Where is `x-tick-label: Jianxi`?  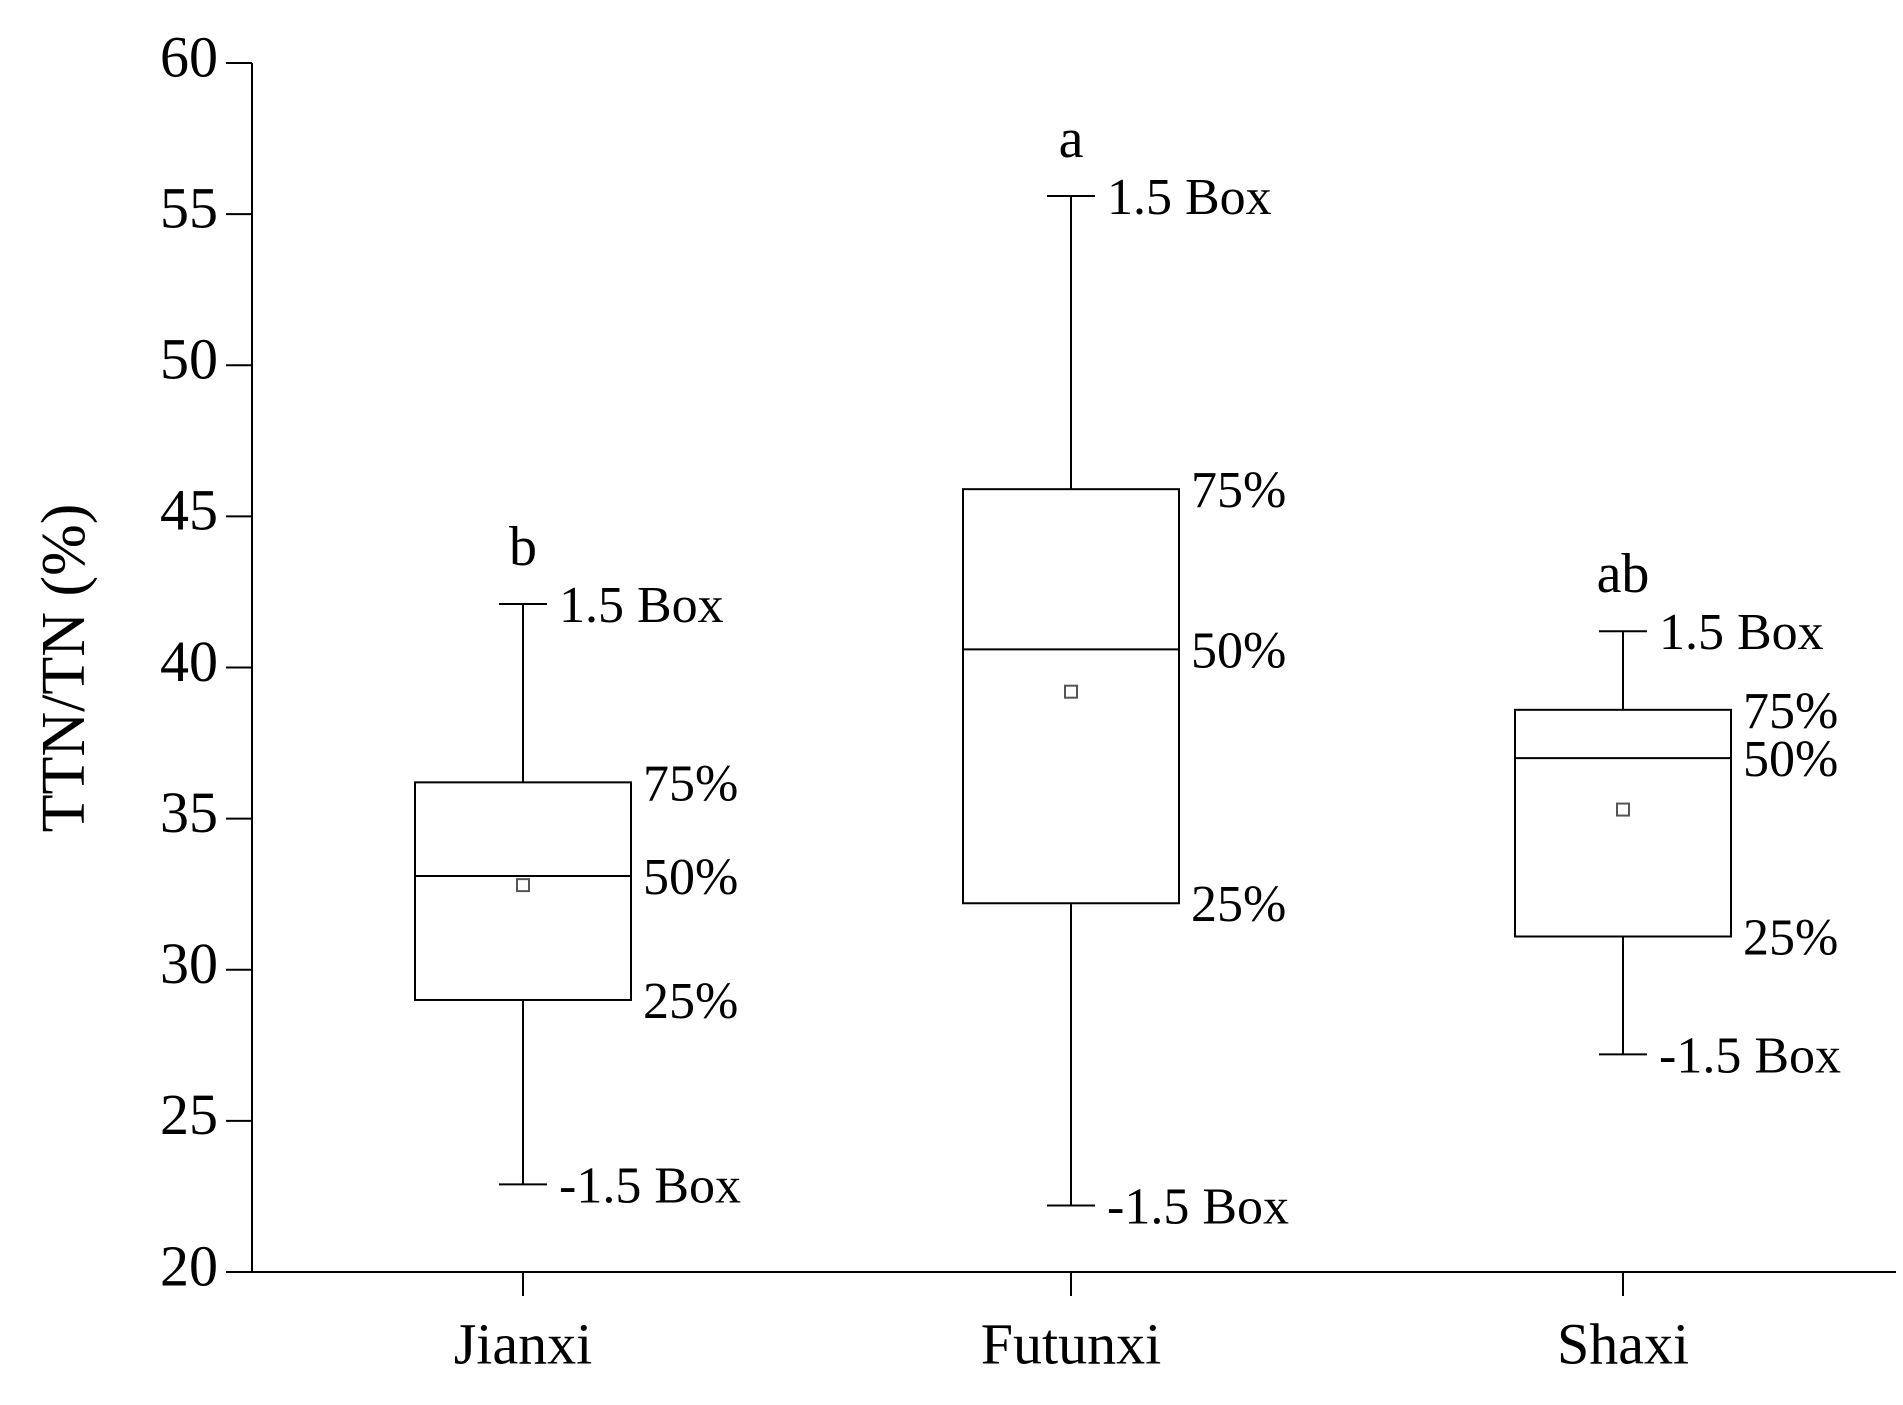
x-tick-label: Jianxi is located at coordinates (523, 1343).